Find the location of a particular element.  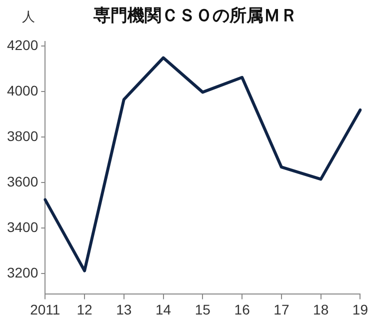

y-tick-label: 4000 is located at coordinates (22, 90).